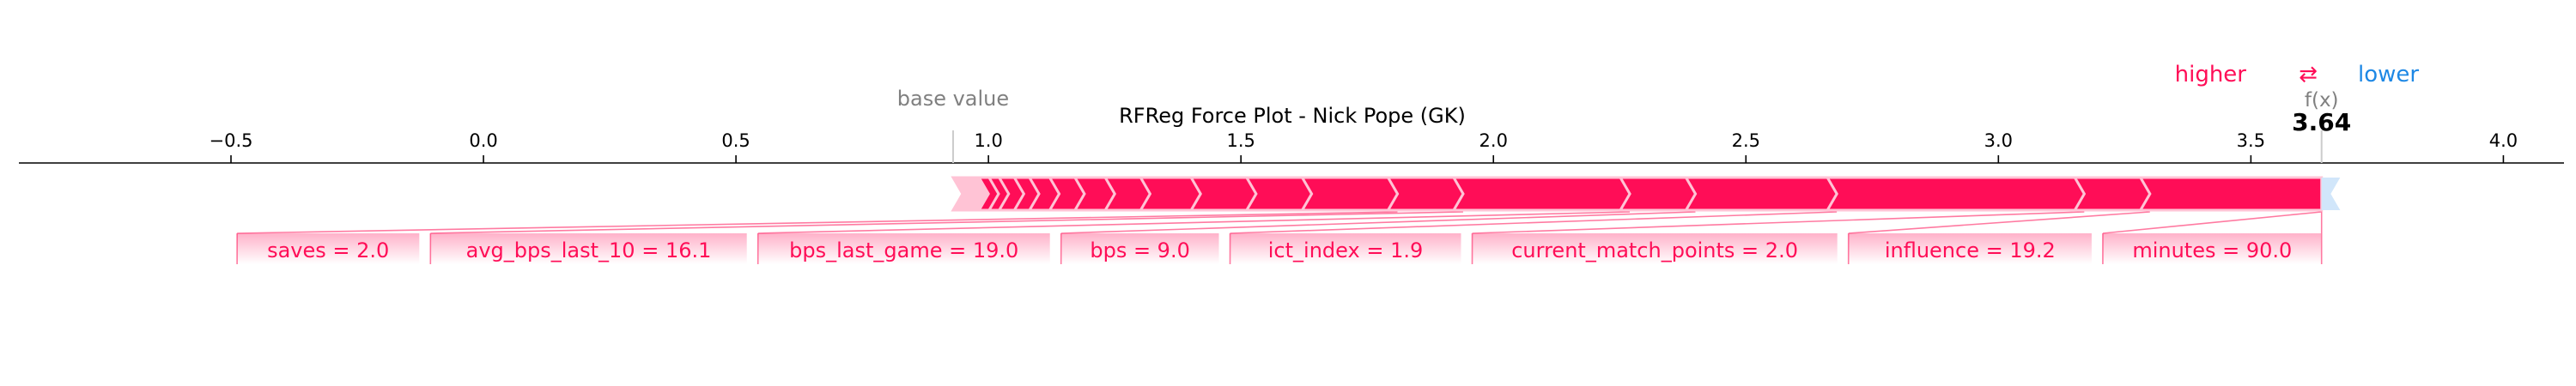  Describe the element at coordinates (1292, 116) in the screenshot. I see `chart-title: RFReg Force Plot - Nick Pope (GK)` at that location.